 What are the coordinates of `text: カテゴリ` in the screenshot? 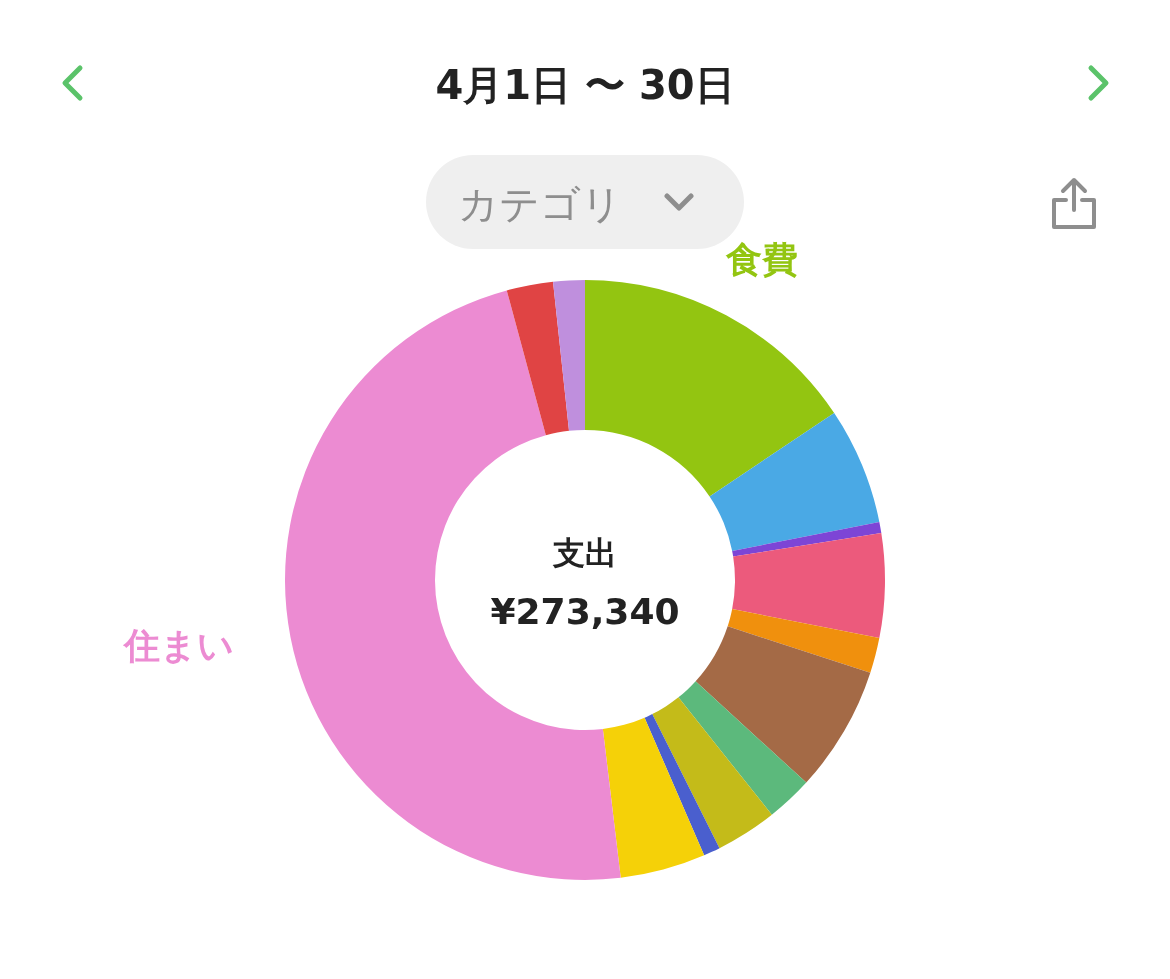 It's located at (540, 204).